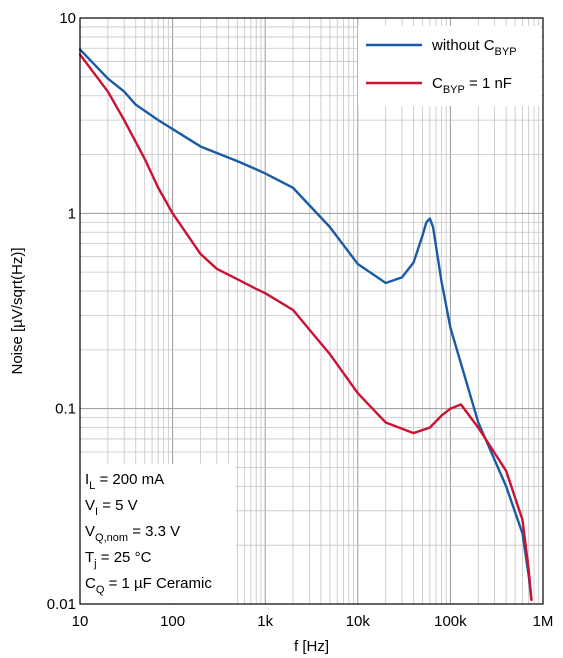 The width and height of the screenshot is (563, 658). Describe the element at coordinates (80, 621) in the screenshot. I see `x-tick-label: 10` at that location.